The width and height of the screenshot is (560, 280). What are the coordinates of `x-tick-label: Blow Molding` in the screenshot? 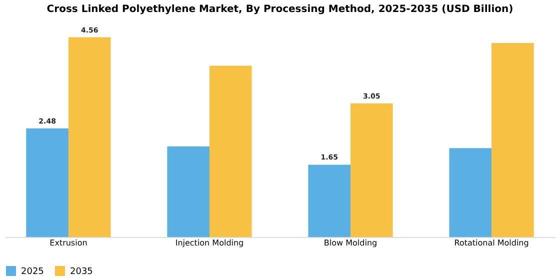 It's located at (351, 243).